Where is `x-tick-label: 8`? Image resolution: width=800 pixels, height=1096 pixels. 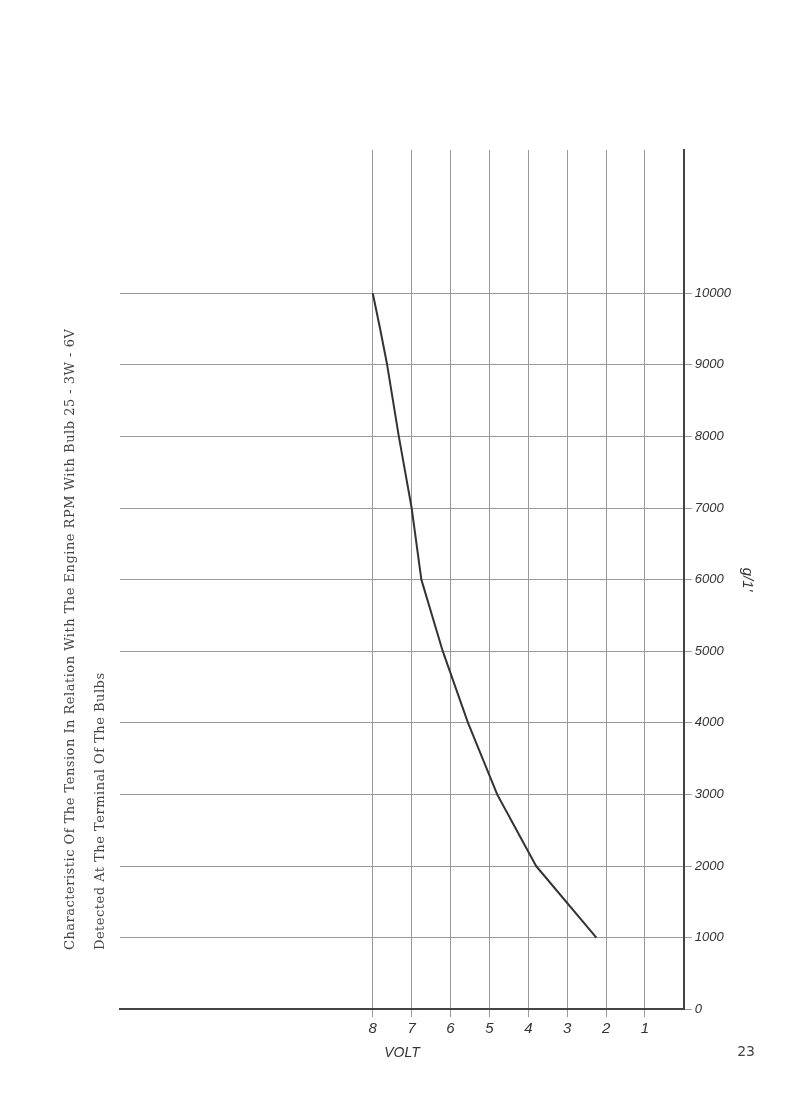
x-tick-label: 8 is located at coordinates (373, 1028).